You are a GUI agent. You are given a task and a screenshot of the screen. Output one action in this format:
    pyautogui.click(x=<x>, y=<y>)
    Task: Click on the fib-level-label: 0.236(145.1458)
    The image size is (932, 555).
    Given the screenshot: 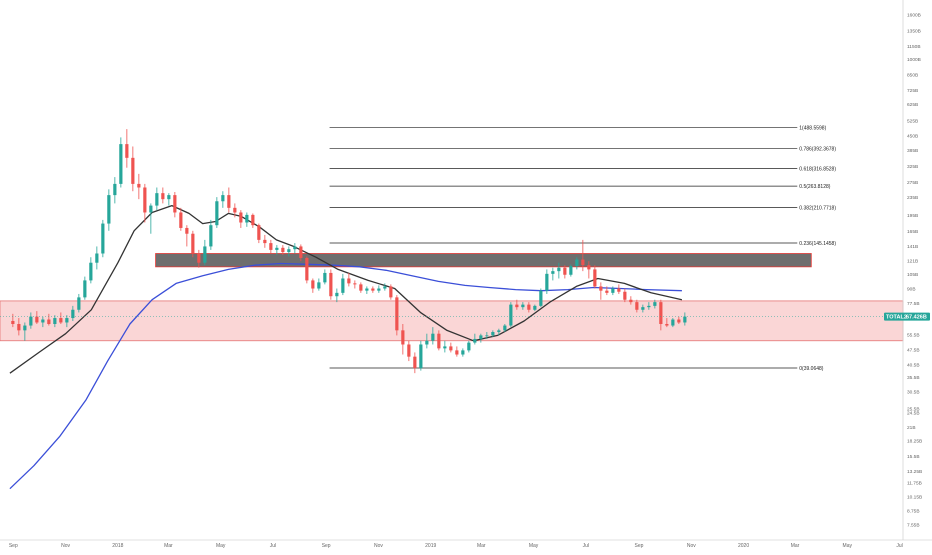 What is the action you would take?
    pyautogui.click(x=817, y=244)
    